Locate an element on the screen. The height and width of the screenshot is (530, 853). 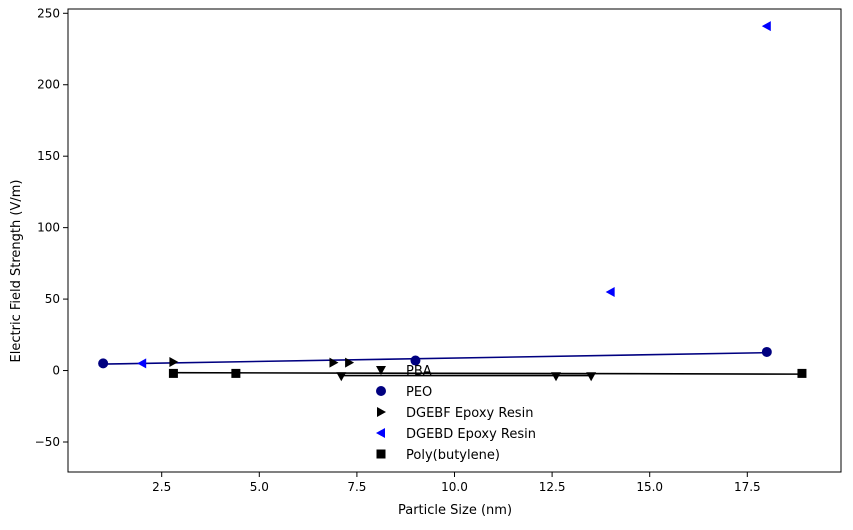
legend-label: DGEBD Epoxy Resin is located at coordinates (471, 434).